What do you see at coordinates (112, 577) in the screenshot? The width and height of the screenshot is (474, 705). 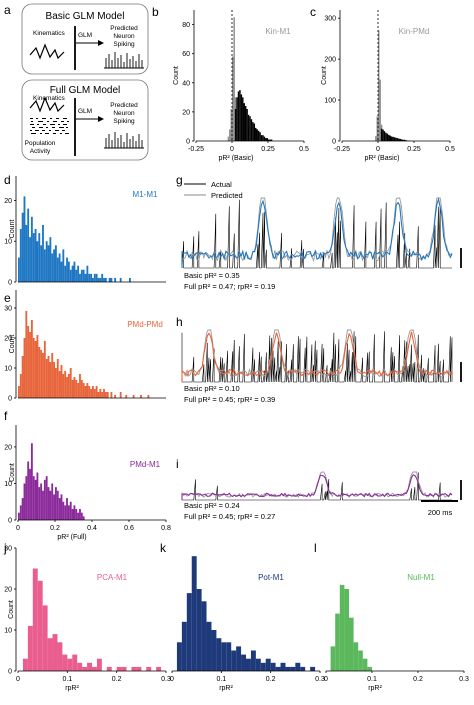 I see `series-name-j: PCA-M1` at bounding box center [112, 577].